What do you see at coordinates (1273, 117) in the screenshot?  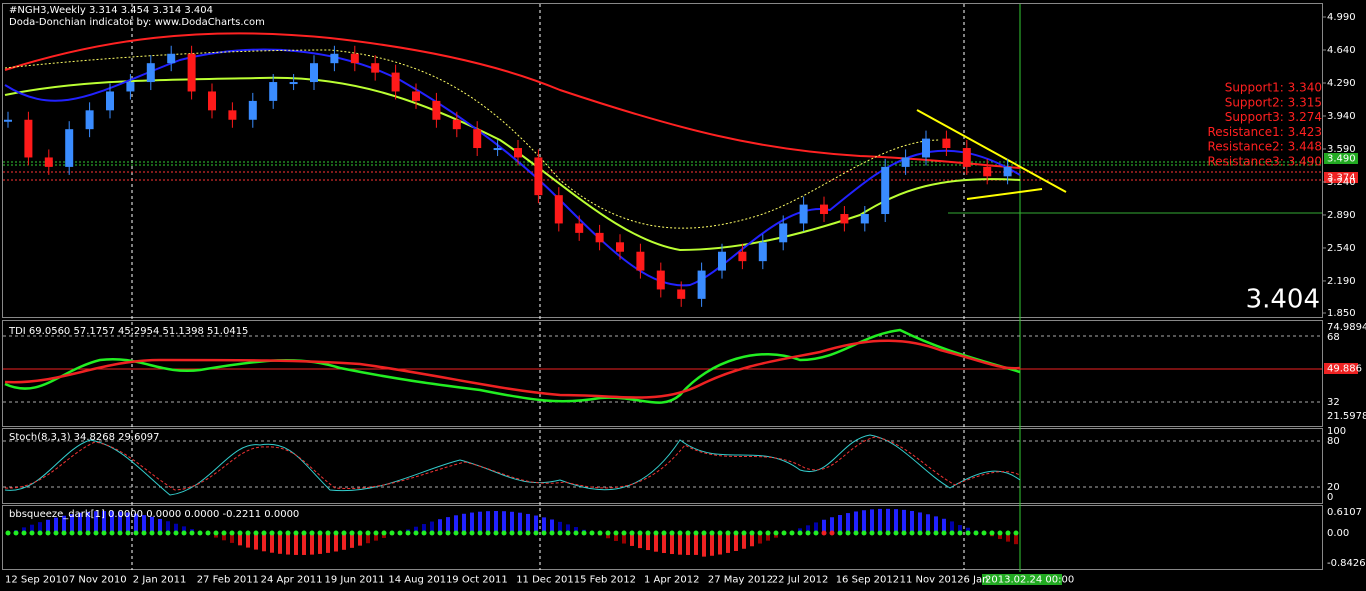 I see `level-label: Support3: 3.274` at bounding box center [1273, 117].